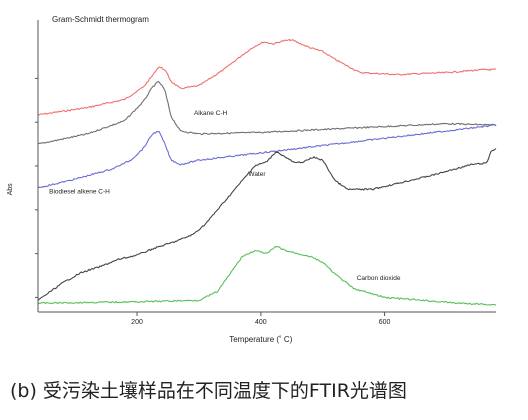 The width and height of the screenshot is (528, 420). I want to click on x-tick-label: 400, so click(261, 322).